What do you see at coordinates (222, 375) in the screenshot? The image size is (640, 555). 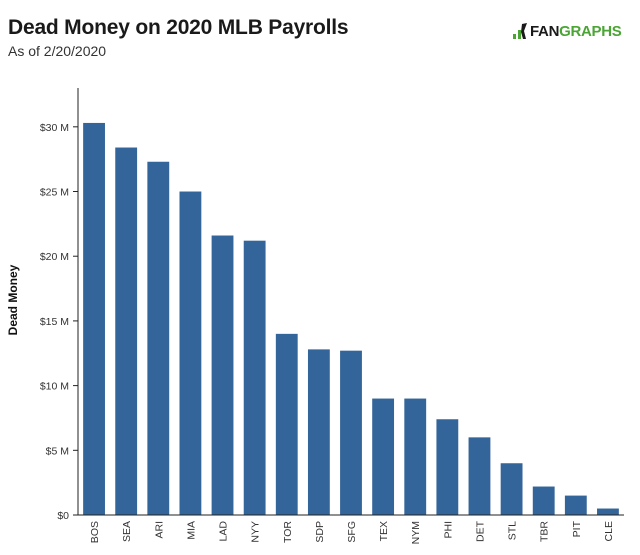 I see `bar-lad` at bounding box center [222, 375].